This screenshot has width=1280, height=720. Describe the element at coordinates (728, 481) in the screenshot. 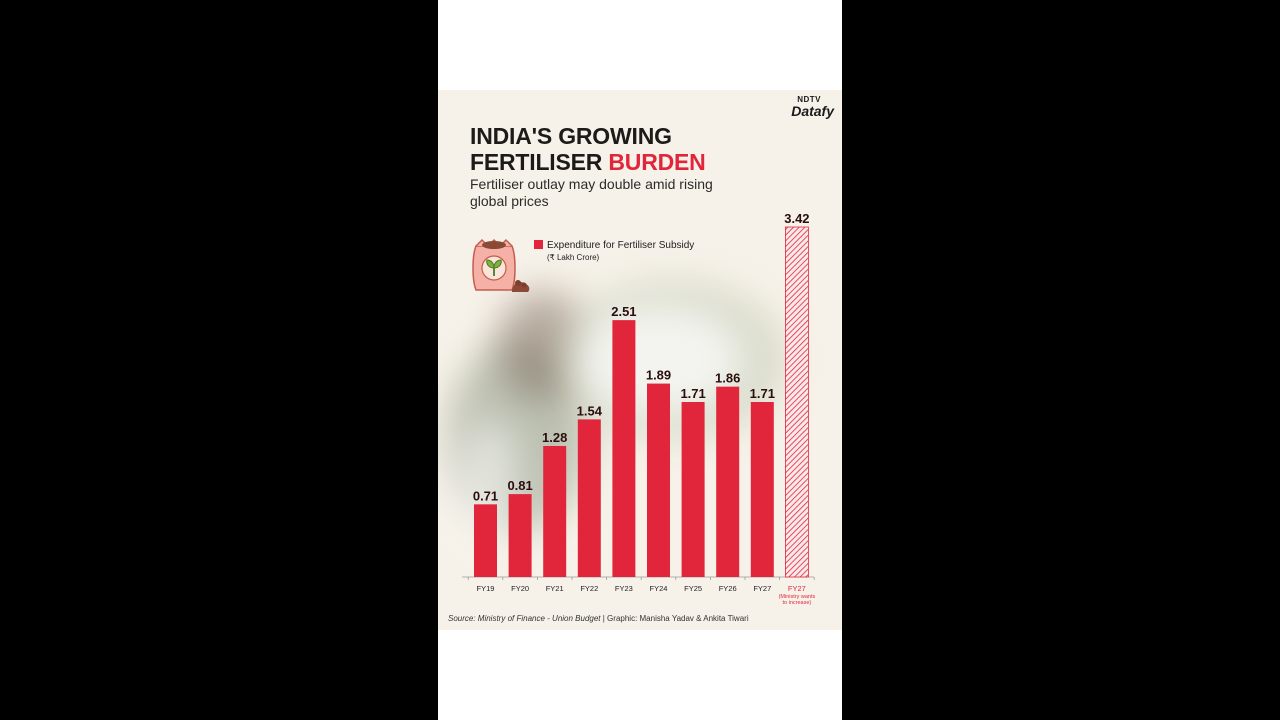

I see `bar-fy26` at that location.